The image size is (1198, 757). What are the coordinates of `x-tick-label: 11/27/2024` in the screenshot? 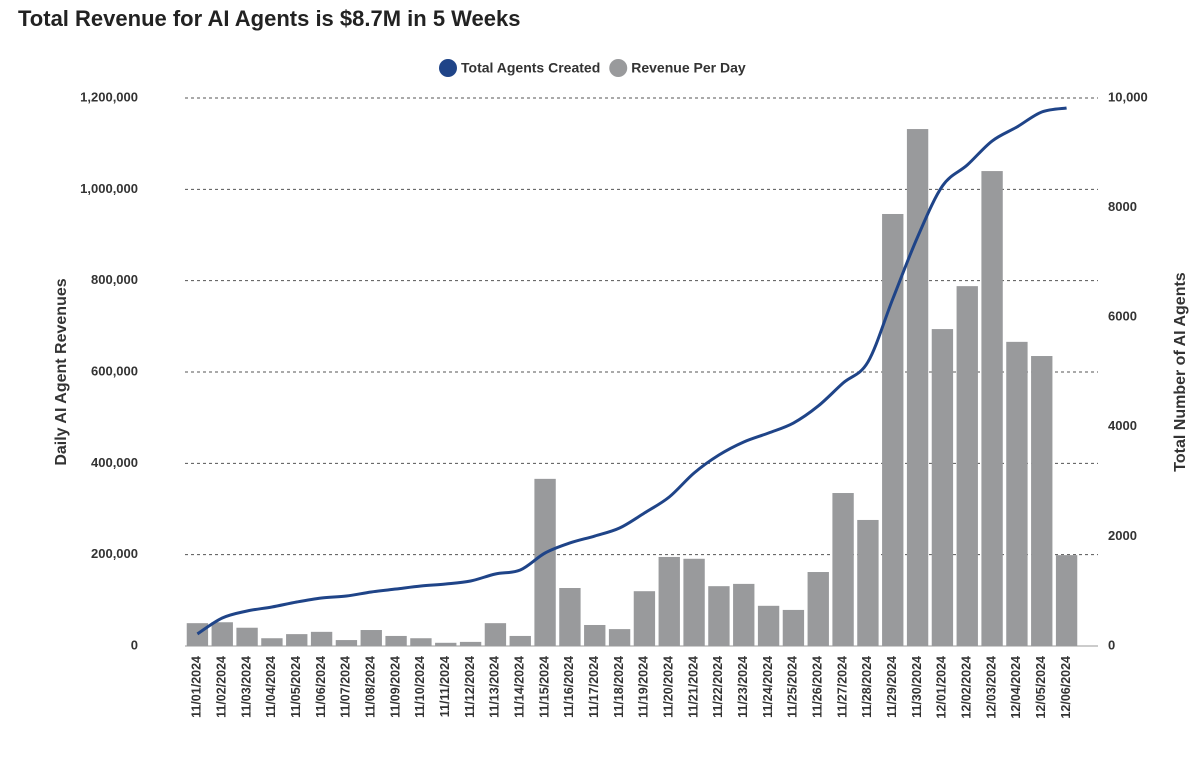 It's located at (842, 687).